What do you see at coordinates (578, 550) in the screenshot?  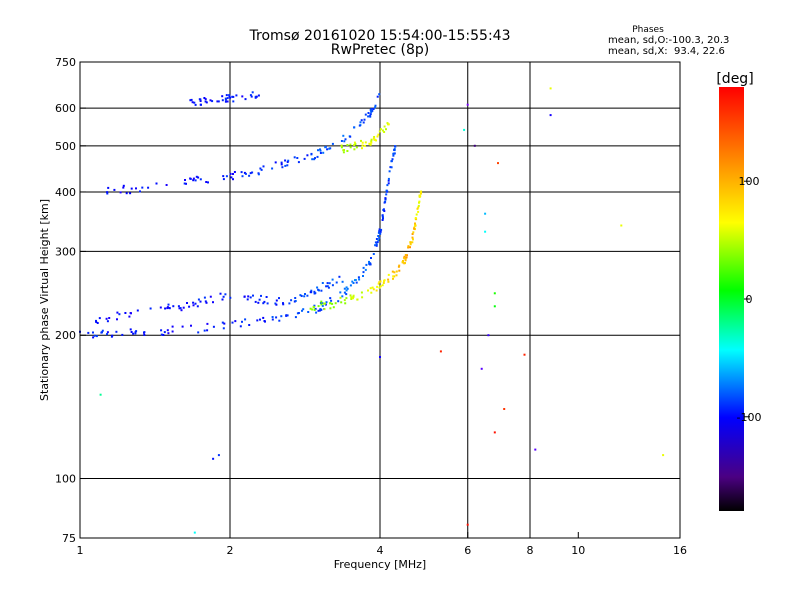 I see `x-tick-label: 10` at bounding box center [578, 550].